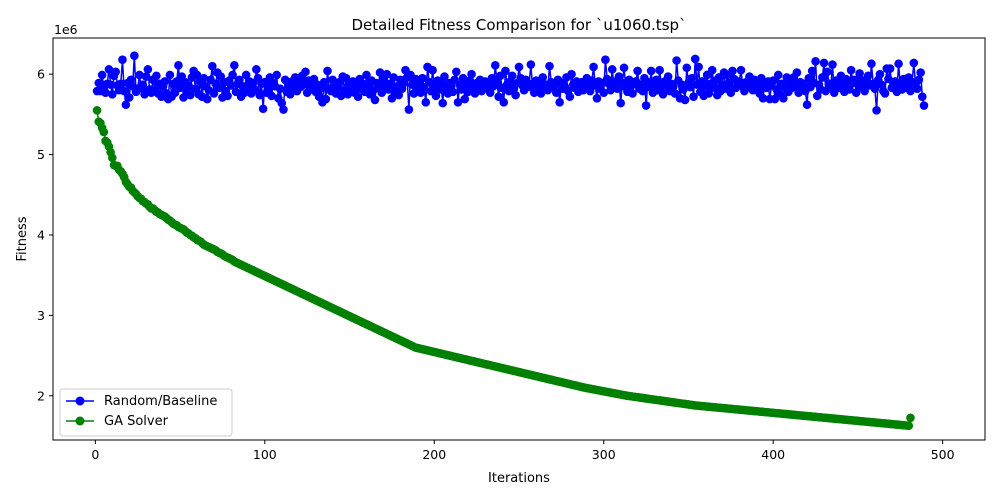 The image size is (1000, 504). I want to click on legend-marker-random, so click(80, 401).